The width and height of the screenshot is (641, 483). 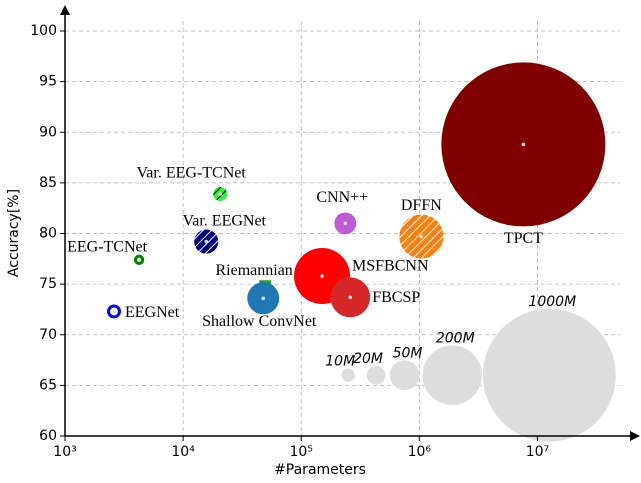 What do you see at coordinates (48, 284) in the screenshot?
I see `y-tick-label: 75` at bounding box center [48, 284].